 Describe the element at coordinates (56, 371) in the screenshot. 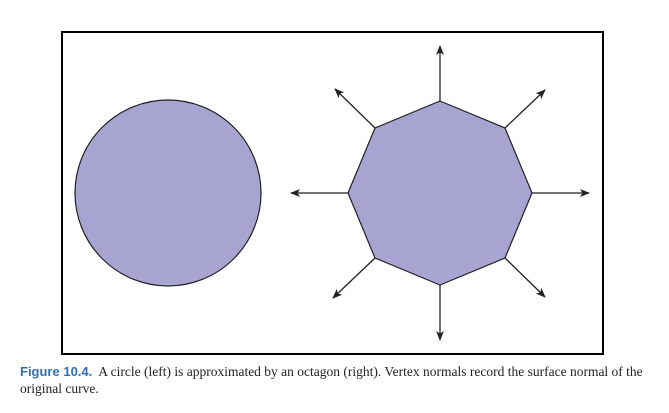

I see `figure-label: Figure 10.4.` at that location.